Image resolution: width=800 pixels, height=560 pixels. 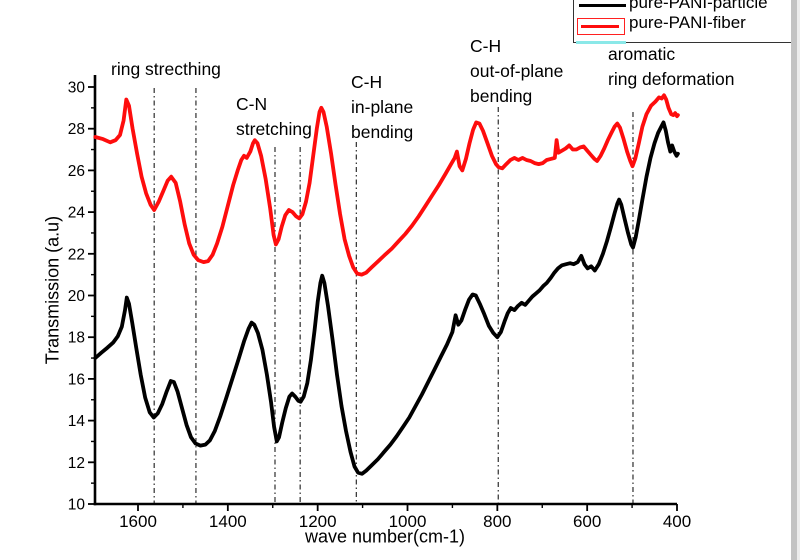 I want to click on y-tick-label: 12, so click(x=76, y=463).